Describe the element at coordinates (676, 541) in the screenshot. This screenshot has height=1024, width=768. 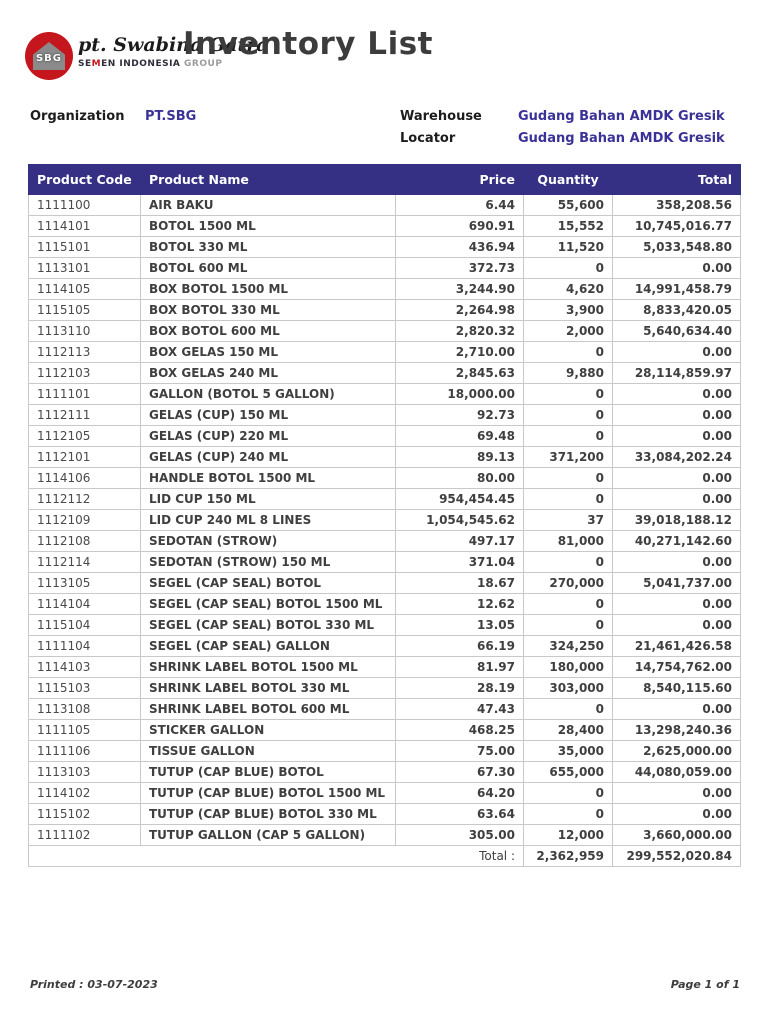
I see `cell-total: 40,271,142.60` at that location.